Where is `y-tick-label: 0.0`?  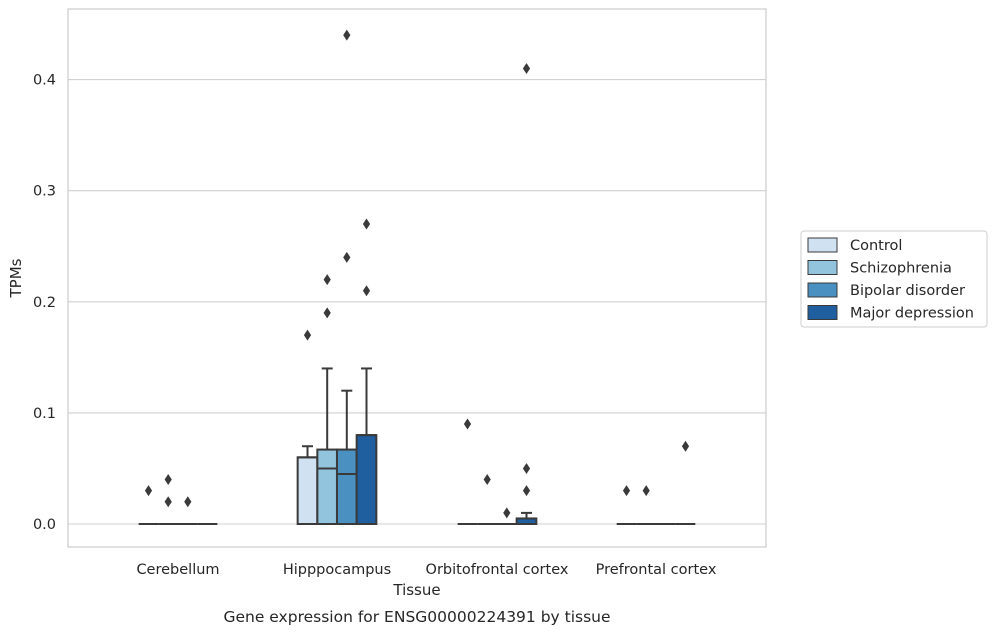
y-tick-label: 0.0 is located at coordinates (44, 525).